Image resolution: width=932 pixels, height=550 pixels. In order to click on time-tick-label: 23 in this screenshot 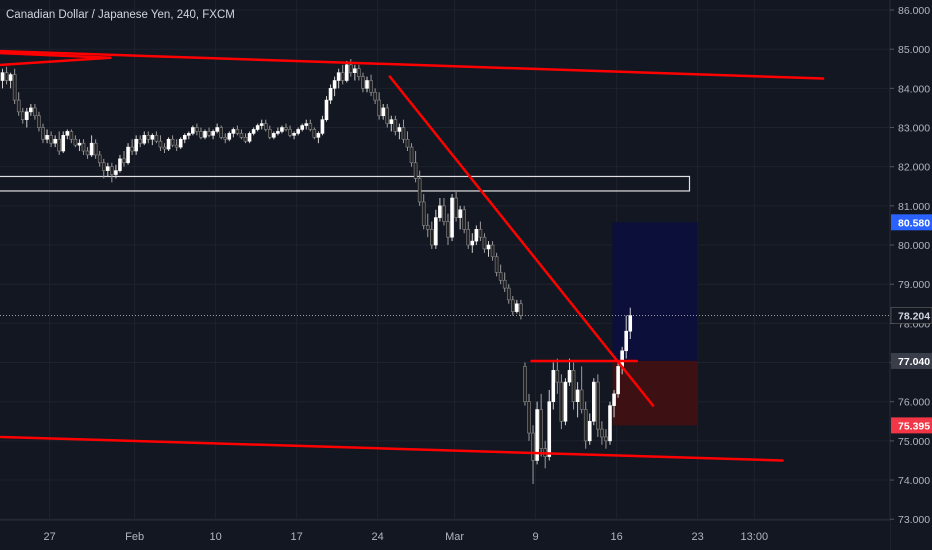, I will do `click(697, 537)`.